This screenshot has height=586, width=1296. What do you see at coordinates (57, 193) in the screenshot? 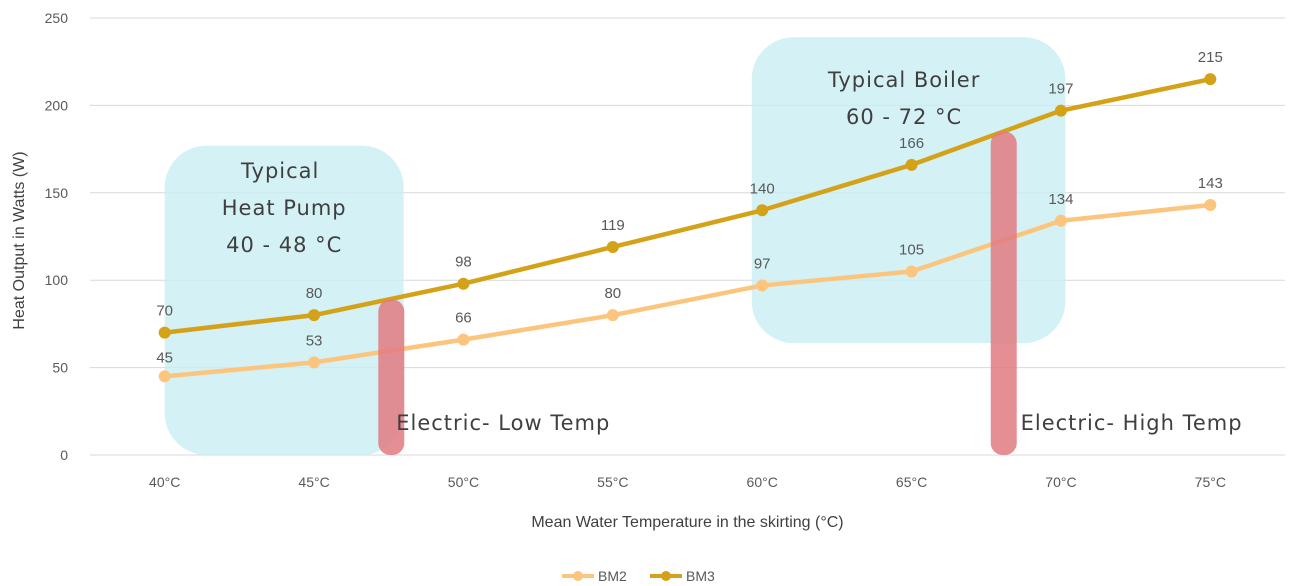
I see `y-tick-label: 150` at bounding box center [57, 193].